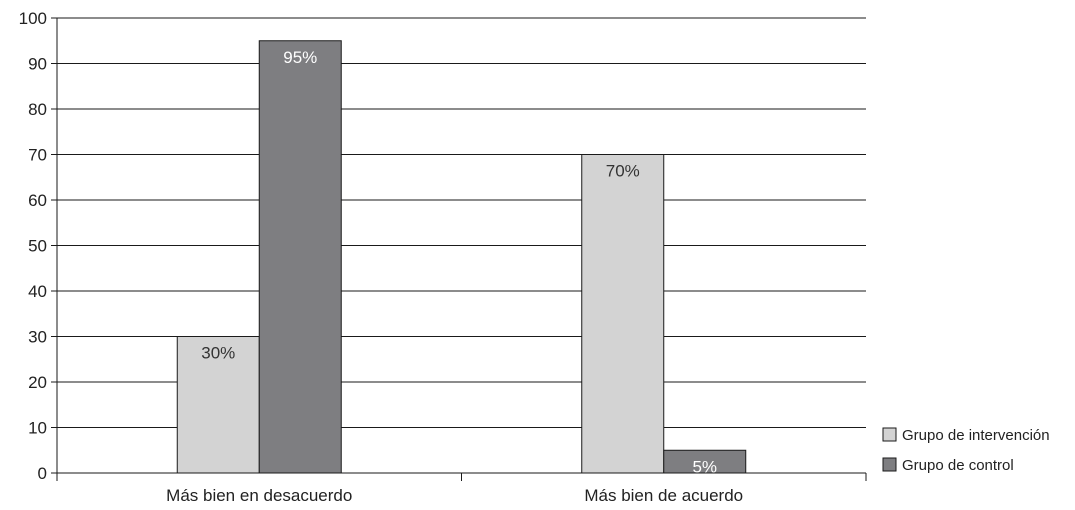 Image resolution: width=1075 pixels, height=510 pixels. What do you see at coordinates (37, 291) in the screenshot?
I see `y-tick-label: 40` at bounding box center [37, 291].